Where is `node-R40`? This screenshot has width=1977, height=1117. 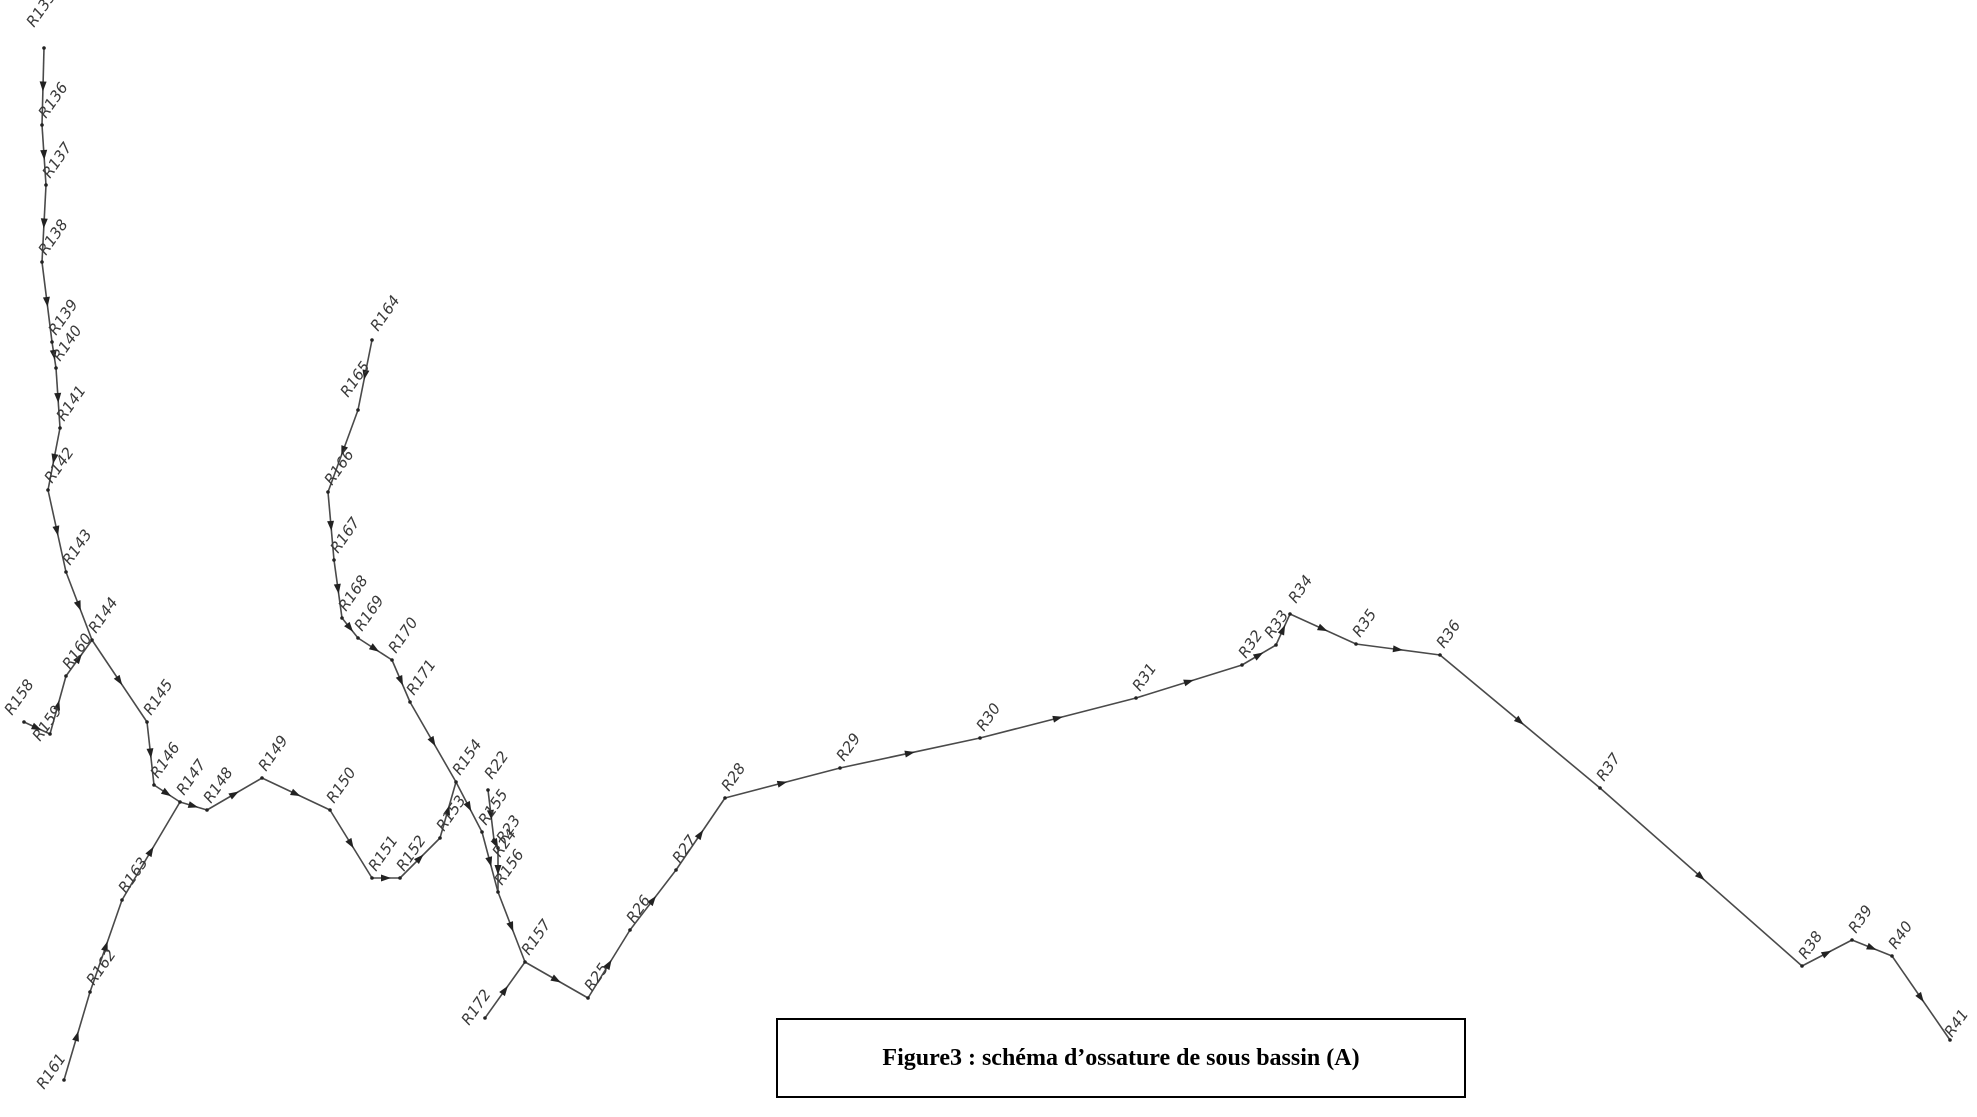
node-R40 is located at coordinates (1892, 956).